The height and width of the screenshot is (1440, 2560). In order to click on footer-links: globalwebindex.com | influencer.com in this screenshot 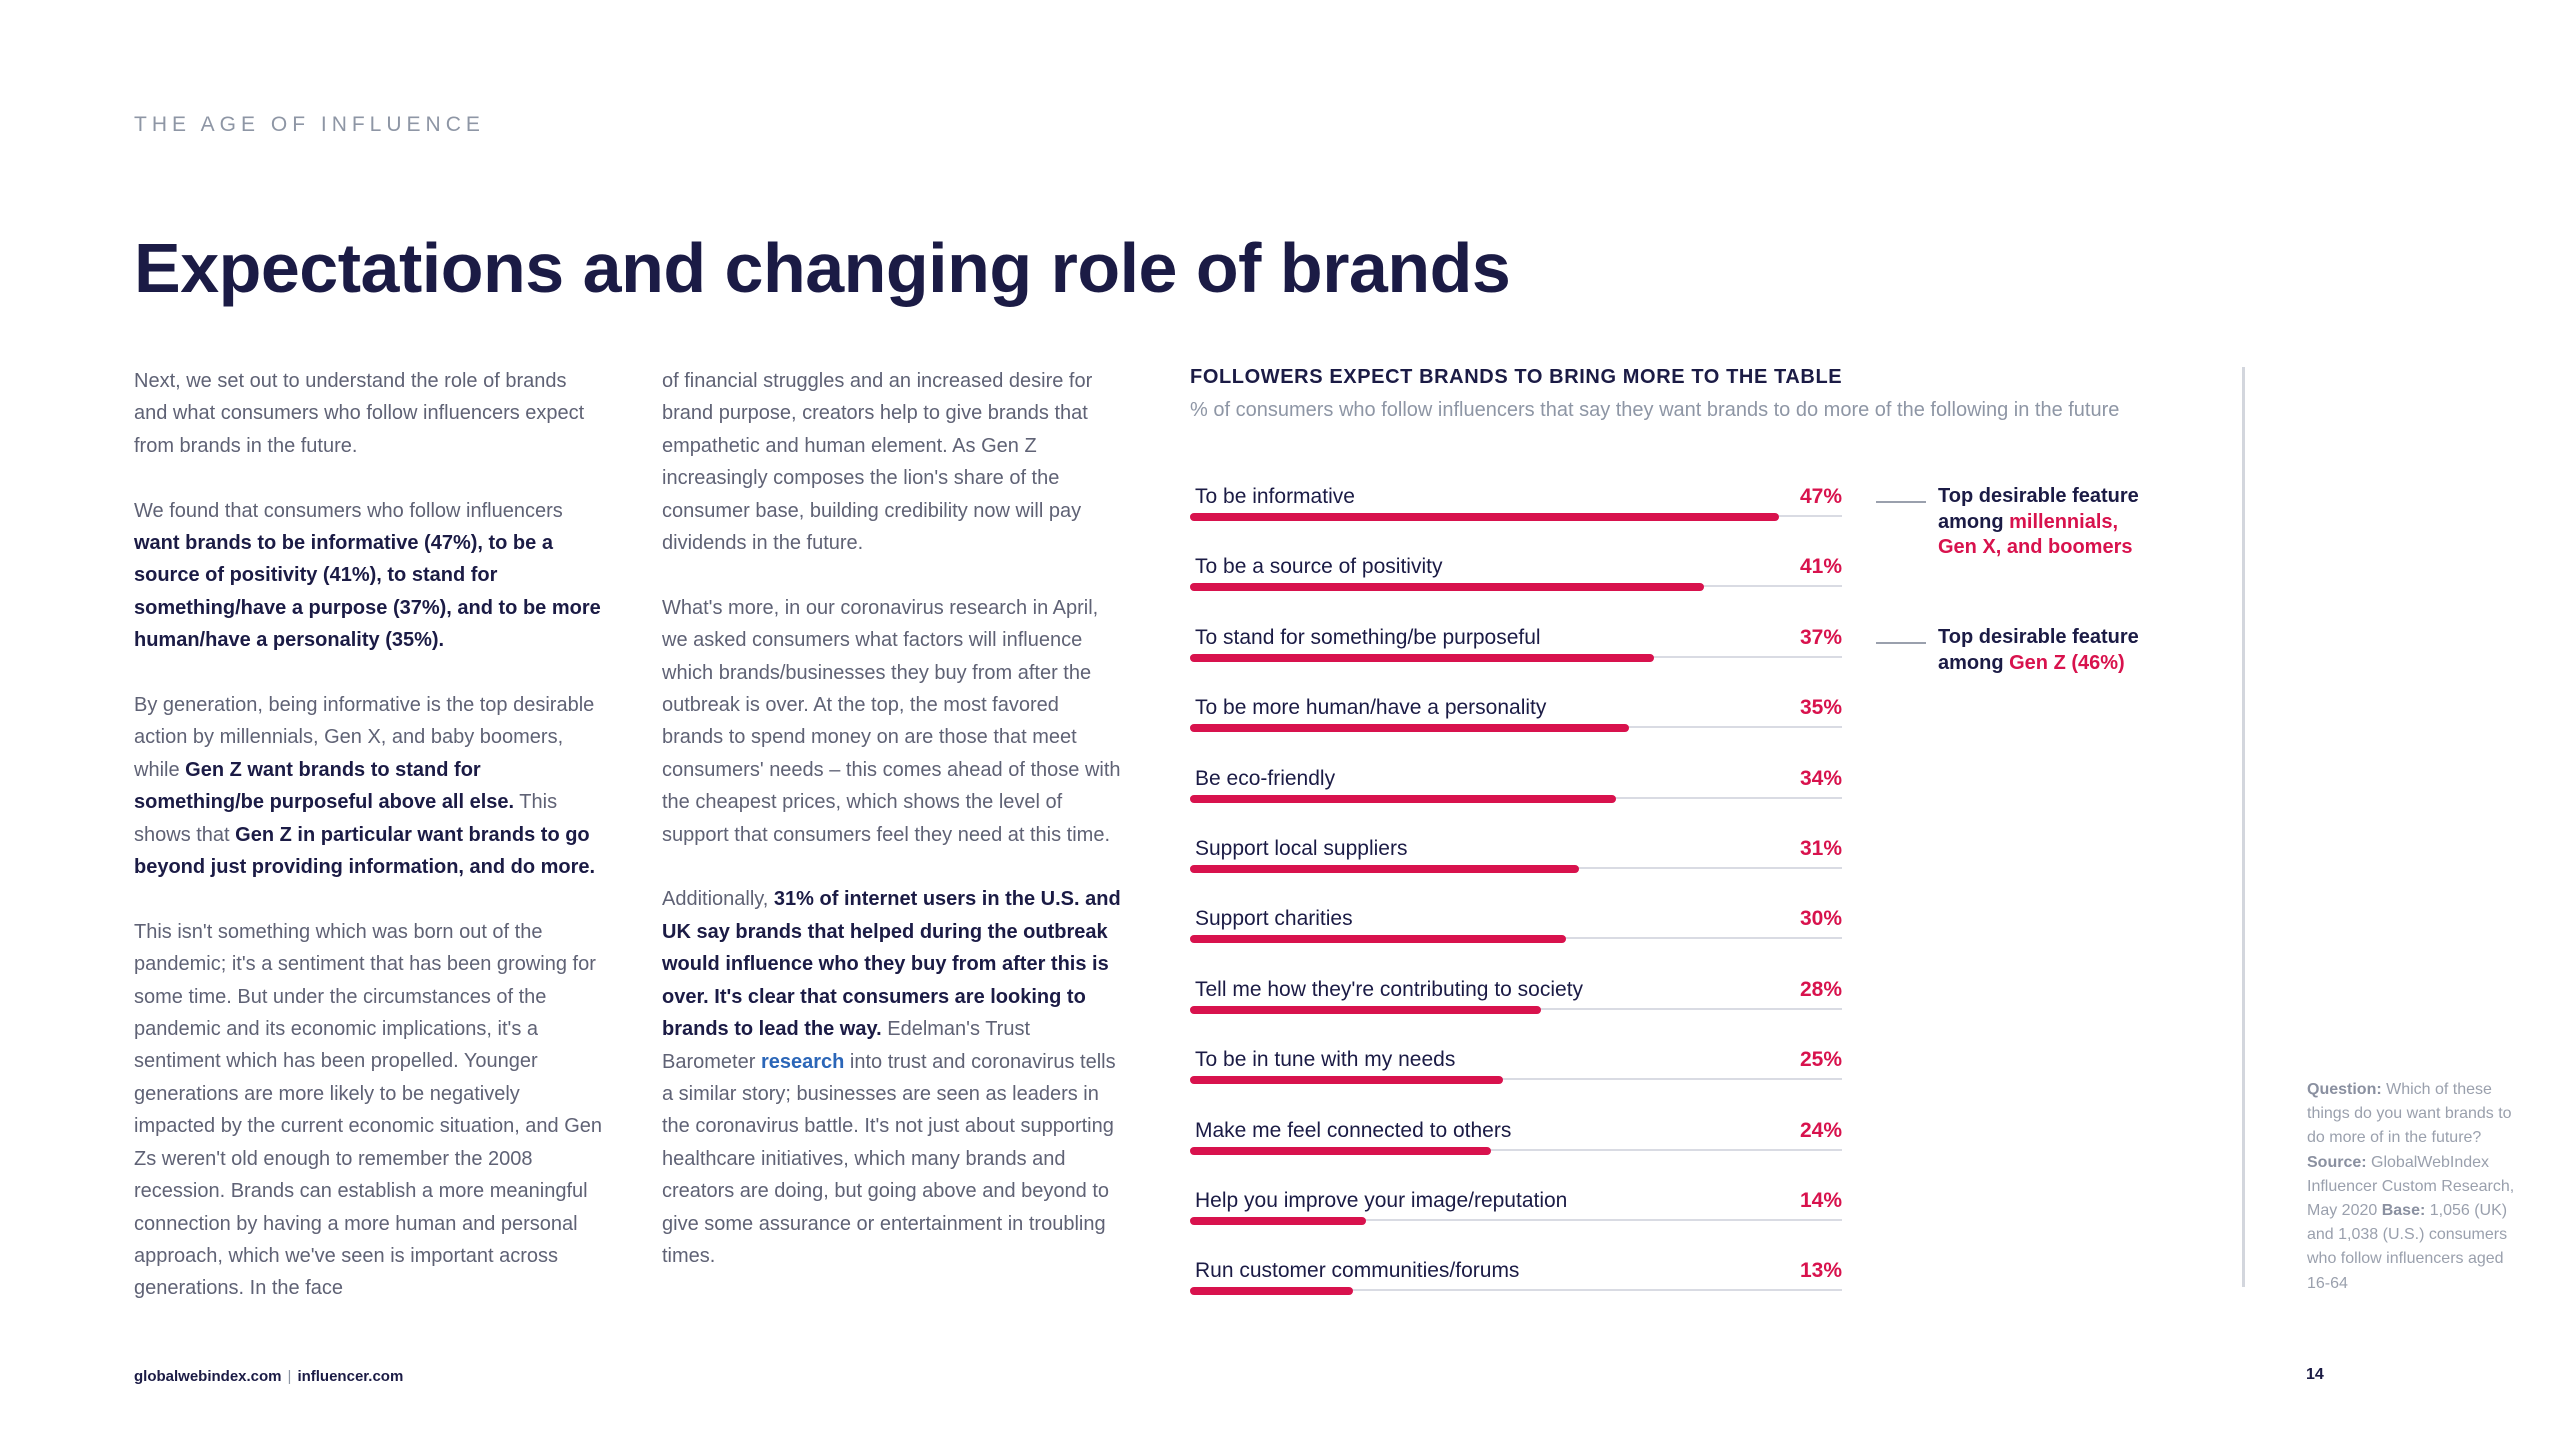, I will do `click(268, 1376)`.